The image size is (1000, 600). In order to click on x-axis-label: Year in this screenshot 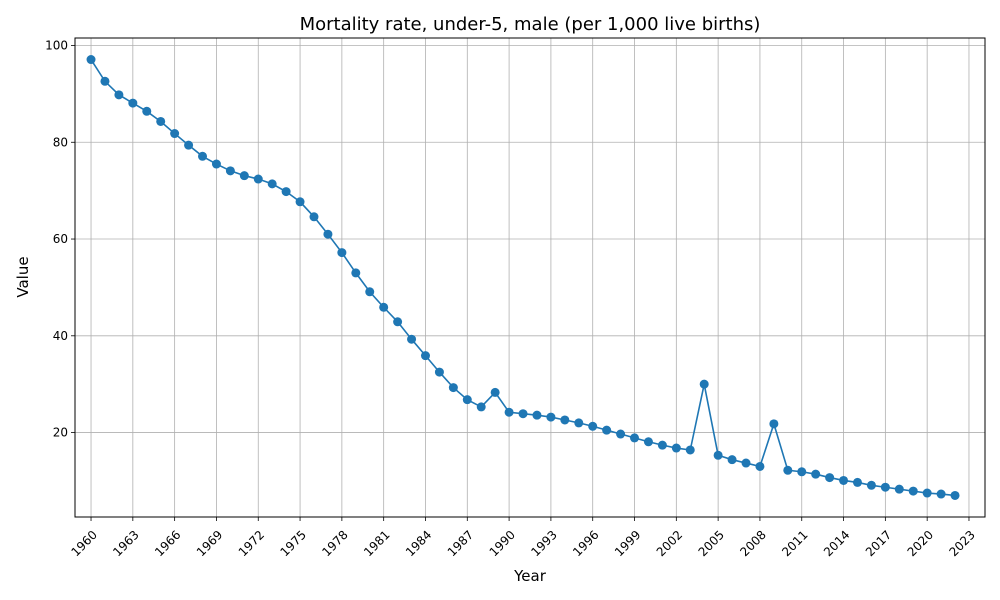, I will do `click(530, 576)`.